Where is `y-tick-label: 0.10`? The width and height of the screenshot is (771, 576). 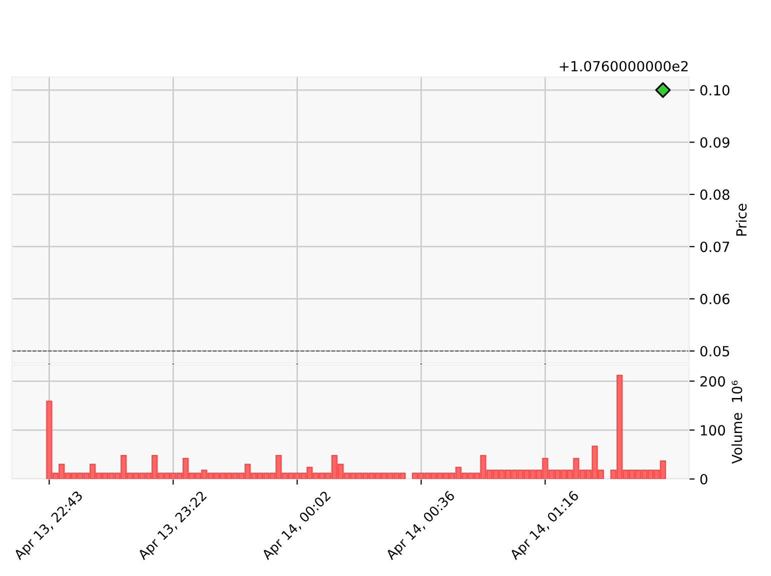 y-tick-label: 0.10 is located at coordinates (715, 90).